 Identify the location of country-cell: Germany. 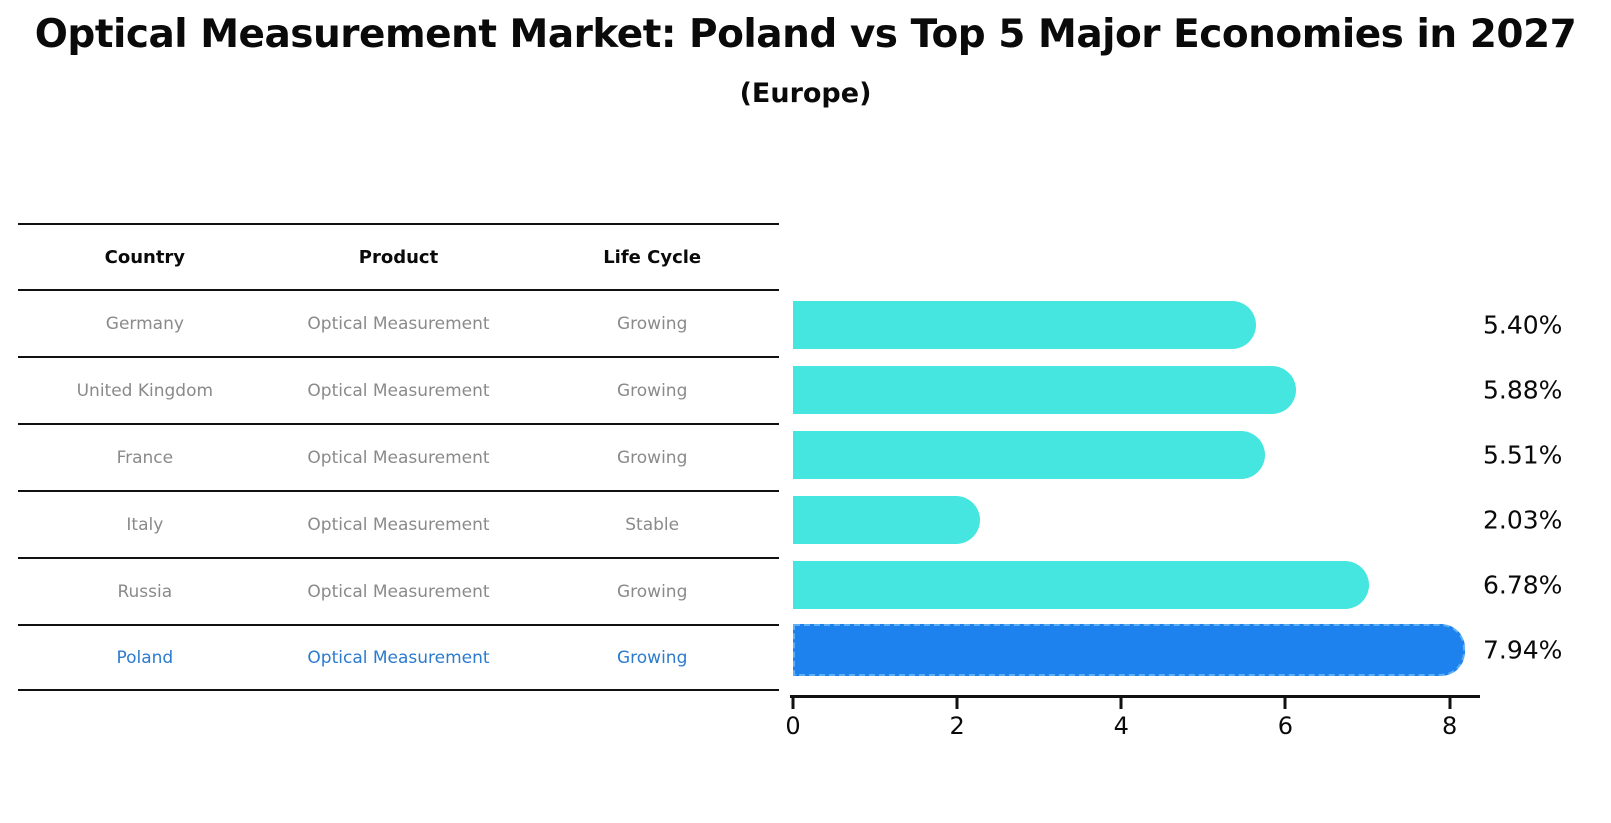
(144, 323).